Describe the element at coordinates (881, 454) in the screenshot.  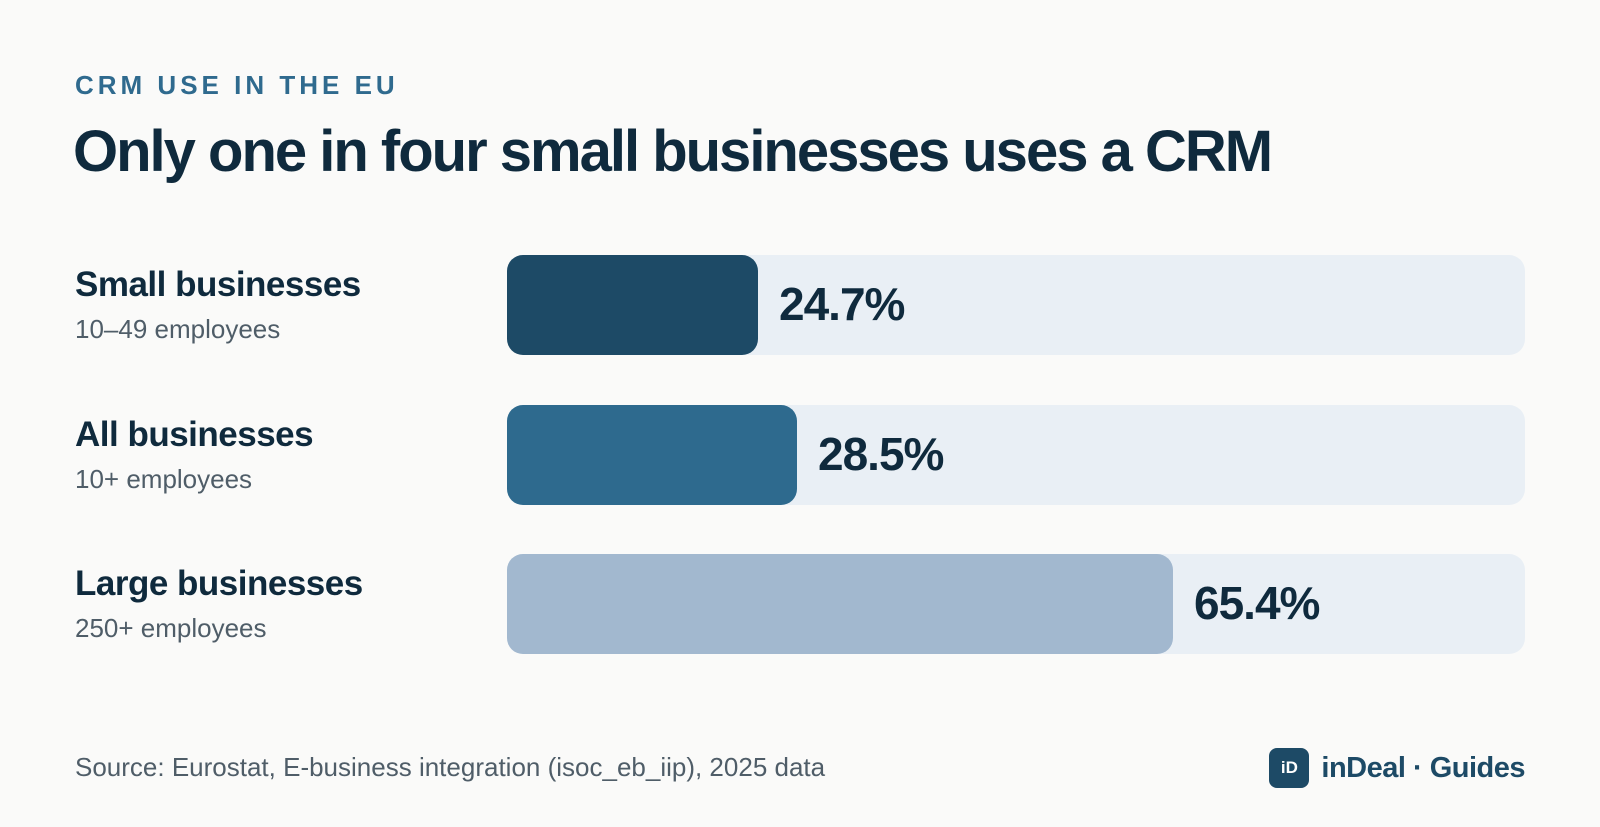
I see `value-label: 28.5%` at that location.